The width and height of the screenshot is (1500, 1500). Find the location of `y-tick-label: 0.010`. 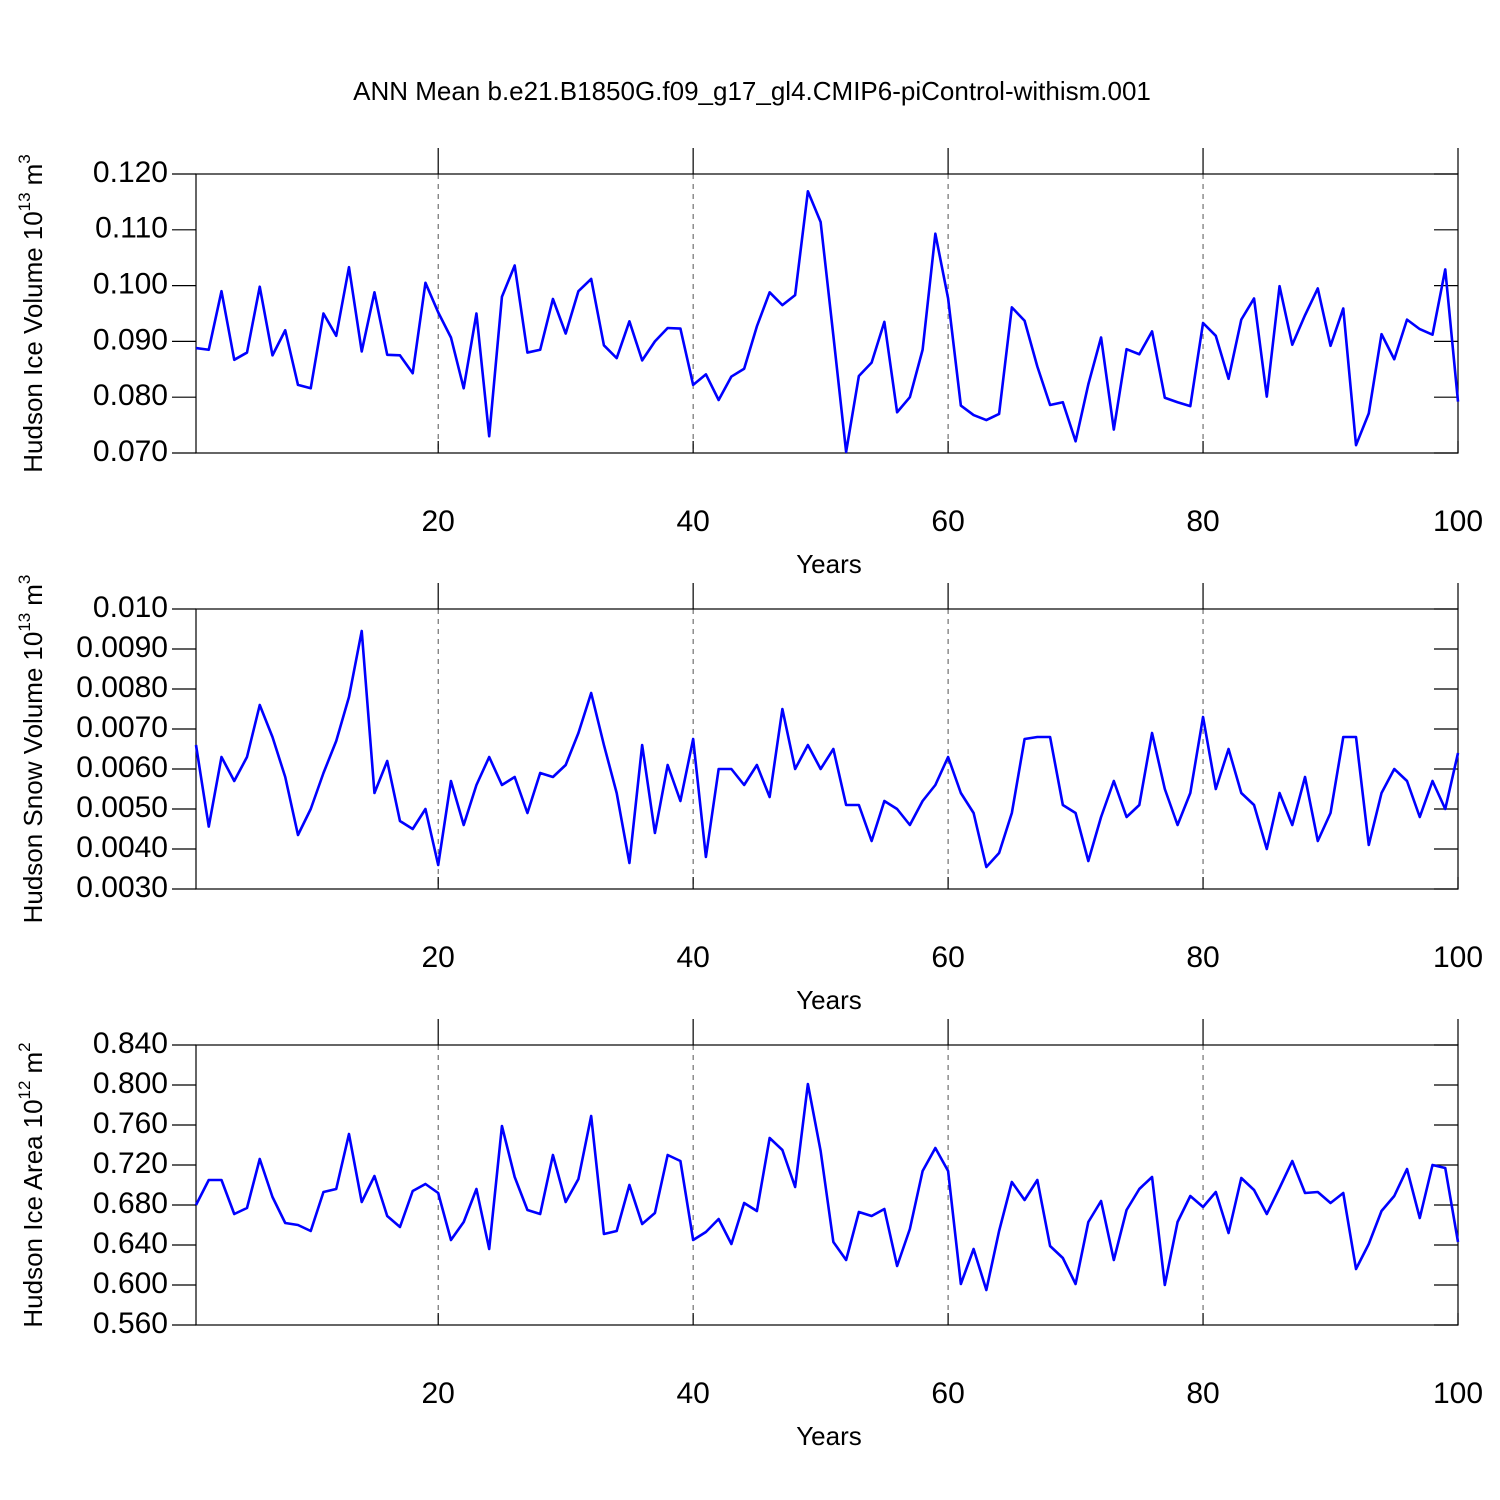

y-tick-label: 0.010 is located at coordinates (130, 607).